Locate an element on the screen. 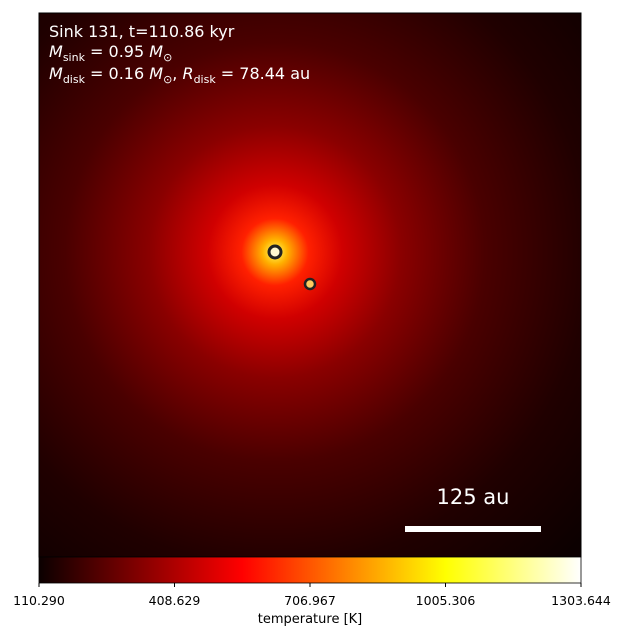  scale-bar is located at coordinates (473, 529).